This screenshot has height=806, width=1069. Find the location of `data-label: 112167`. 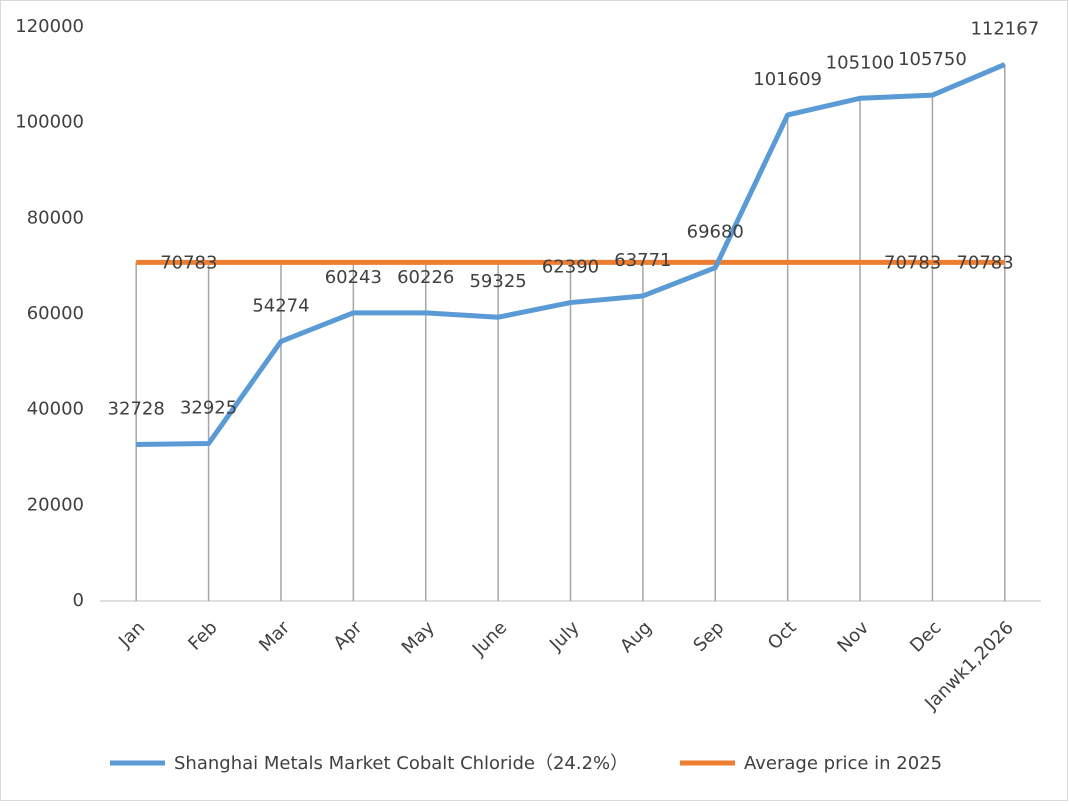

data-label: 112167 is located at coordinates (1004, 28).